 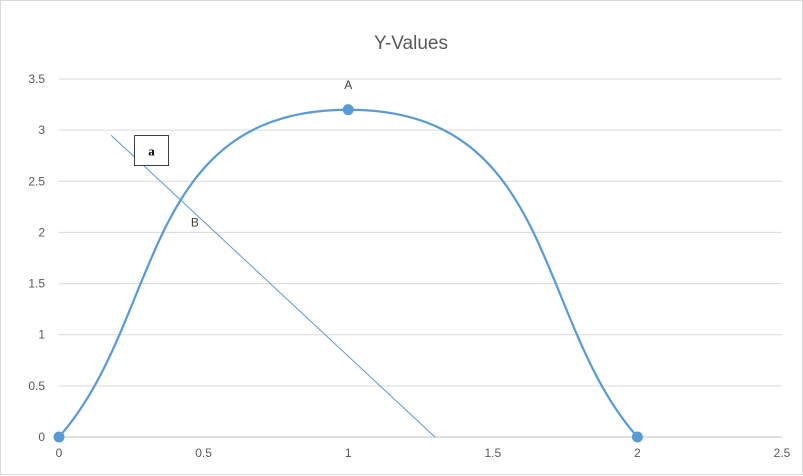 I want to click on x-tick-label: 0, so click(x=59, y=453).